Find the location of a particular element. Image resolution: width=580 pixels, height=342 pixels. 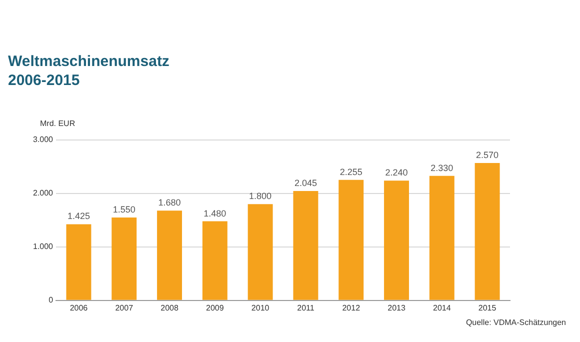

data-label: 2.330 is located at coordinates (442, 167).